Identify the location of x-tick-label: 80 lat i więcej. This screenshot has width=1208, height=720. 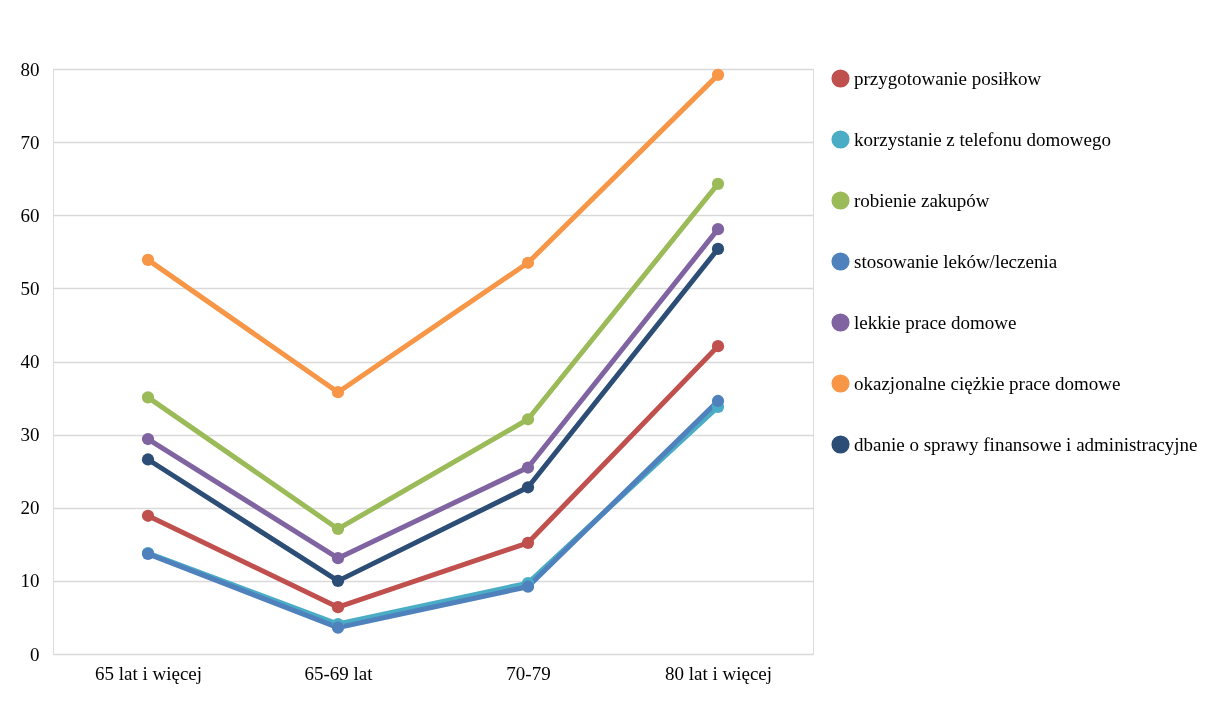
(718, 673).